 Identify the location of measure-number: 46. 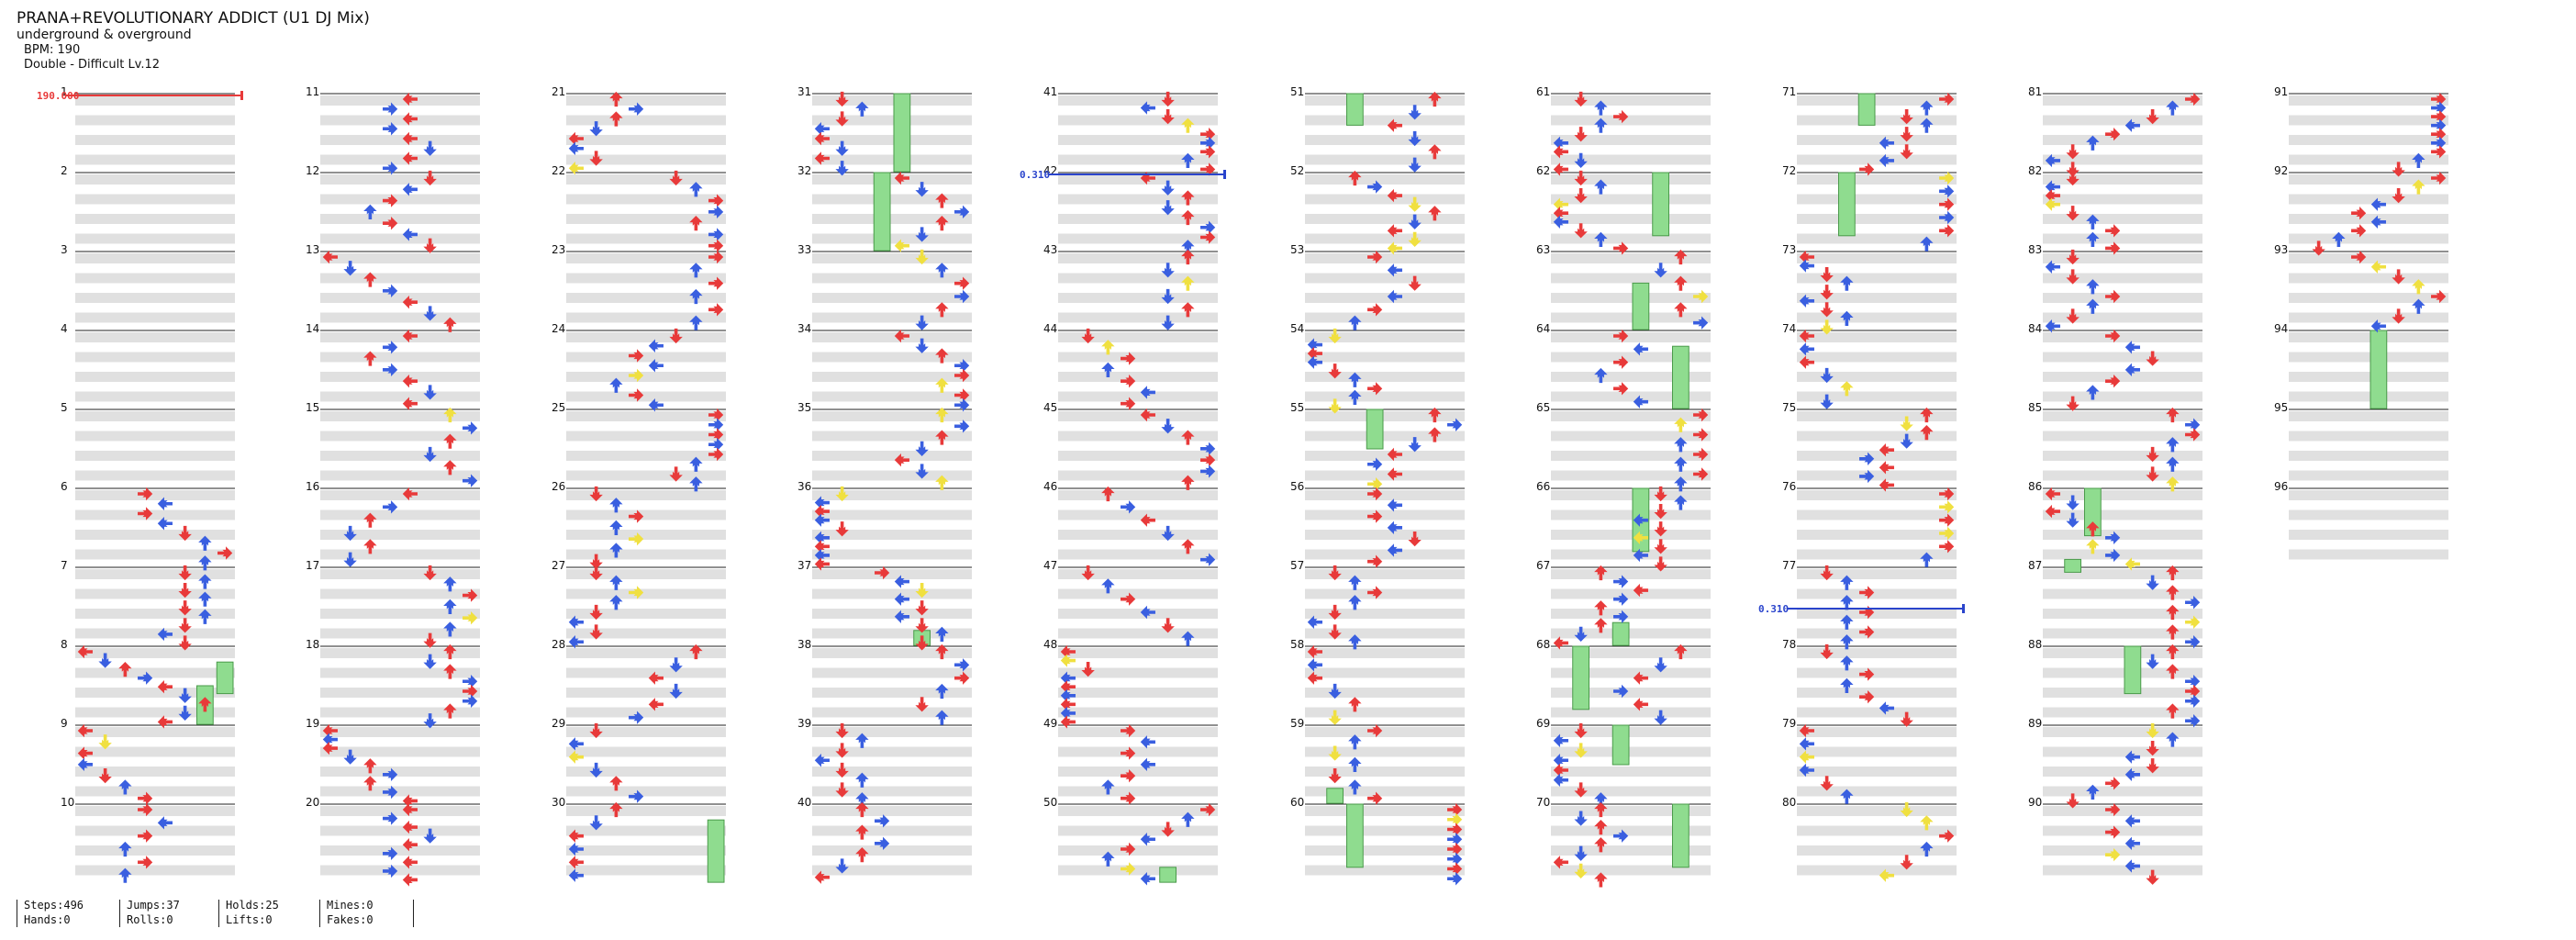
(1050, 487).